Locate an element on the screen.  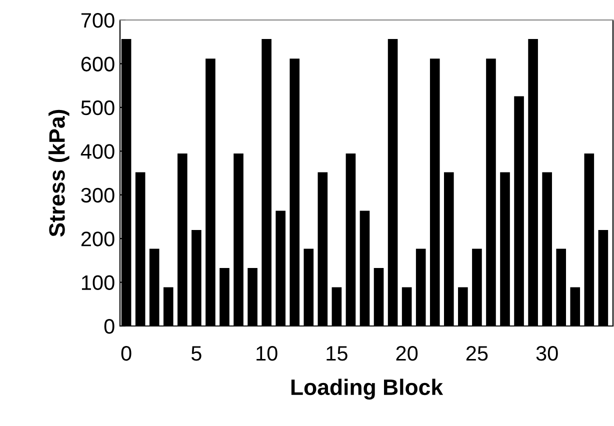
x-tick-label: 15 is located at coordinates (337, 353).